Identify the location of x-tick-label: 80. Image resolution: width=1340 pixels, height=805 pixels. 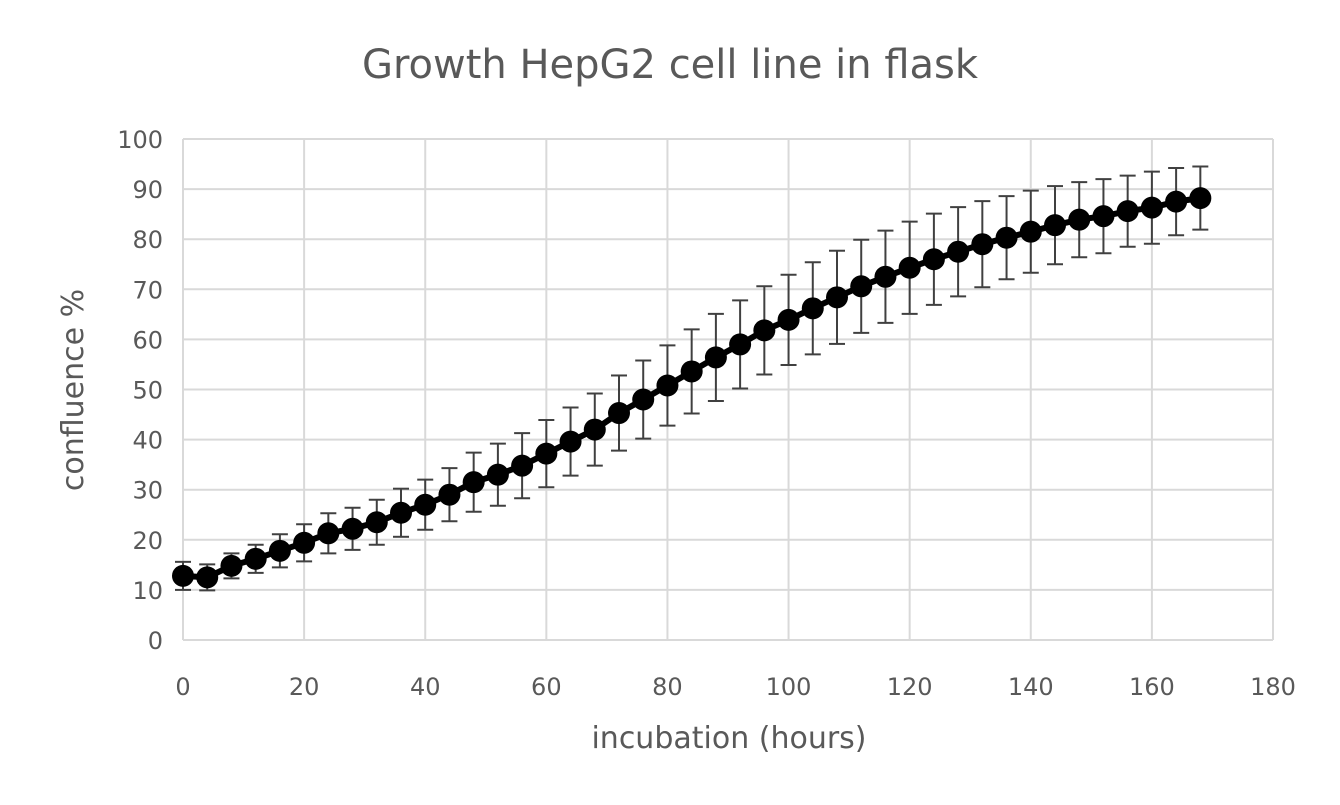
(667, 687).